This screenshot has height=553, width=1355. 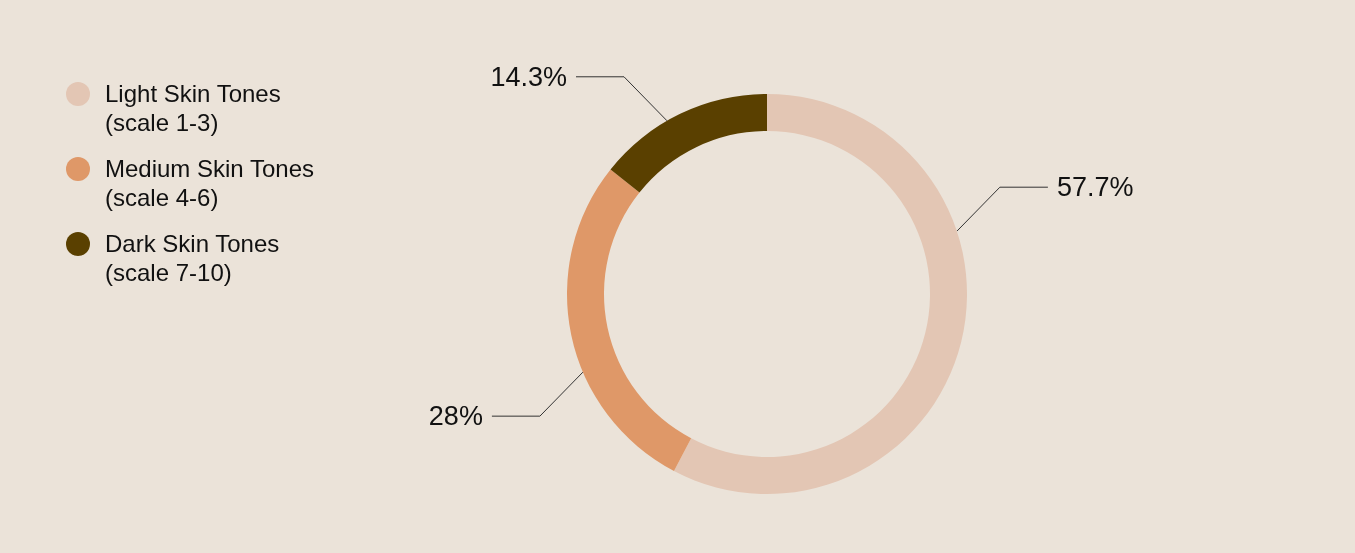 What do you see at coordinates (528, 76) in the screenshot?
I see `data-label: 14.3%` at bounding box center [528, 76].